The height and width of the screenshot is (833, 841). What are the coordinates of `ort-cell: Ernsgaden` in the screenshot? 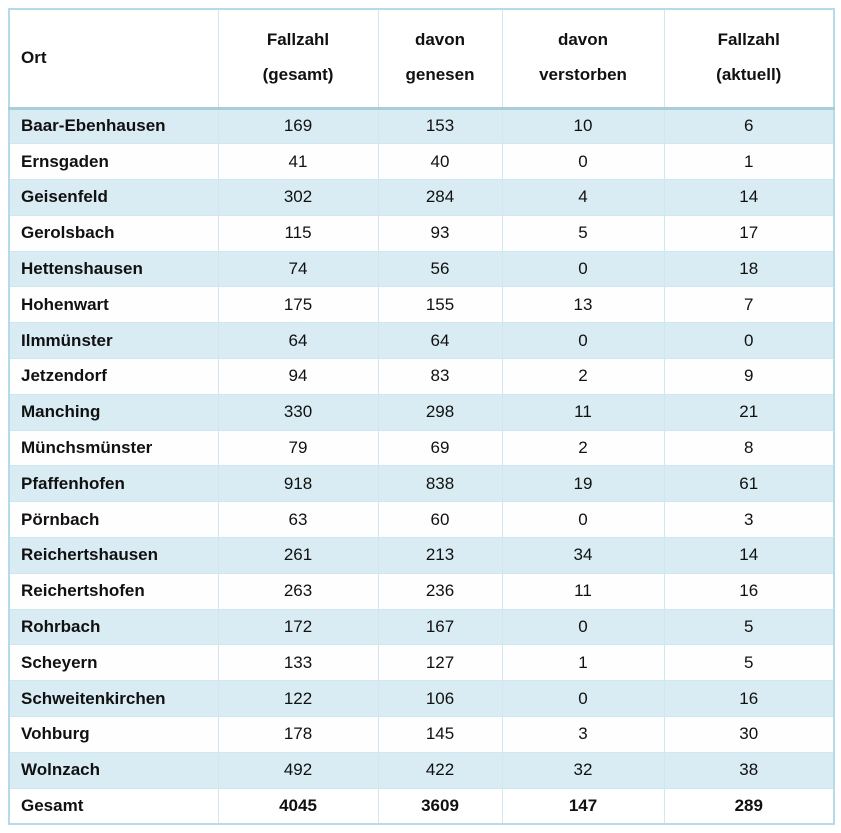 It's located at (113, 162).